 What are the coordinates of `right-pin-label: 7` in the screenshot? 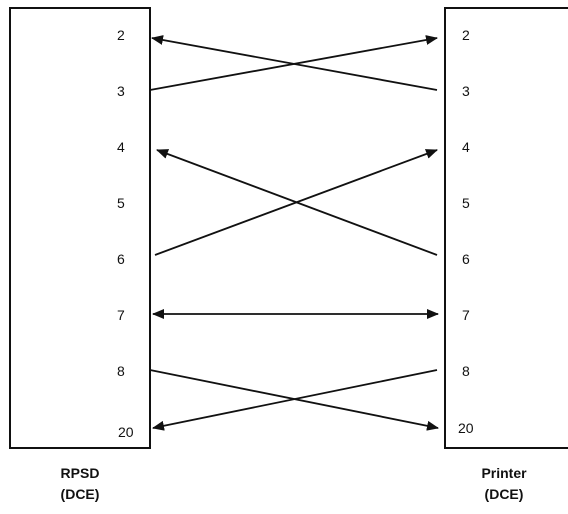 It's located at (466, 315).